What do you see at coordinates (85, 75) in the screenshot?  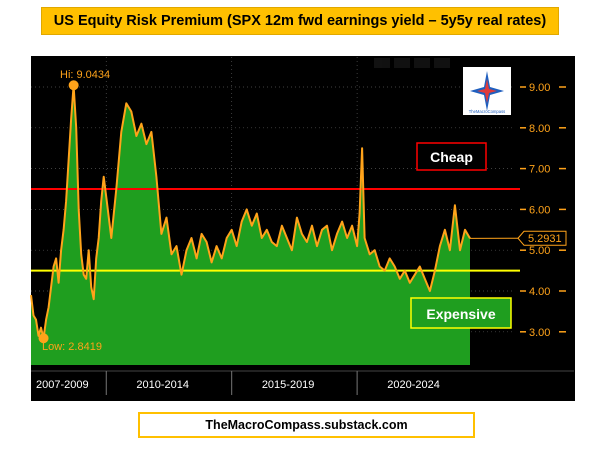 I see `high-label: Hi: 9.0434` at bounding box center [85, 75].